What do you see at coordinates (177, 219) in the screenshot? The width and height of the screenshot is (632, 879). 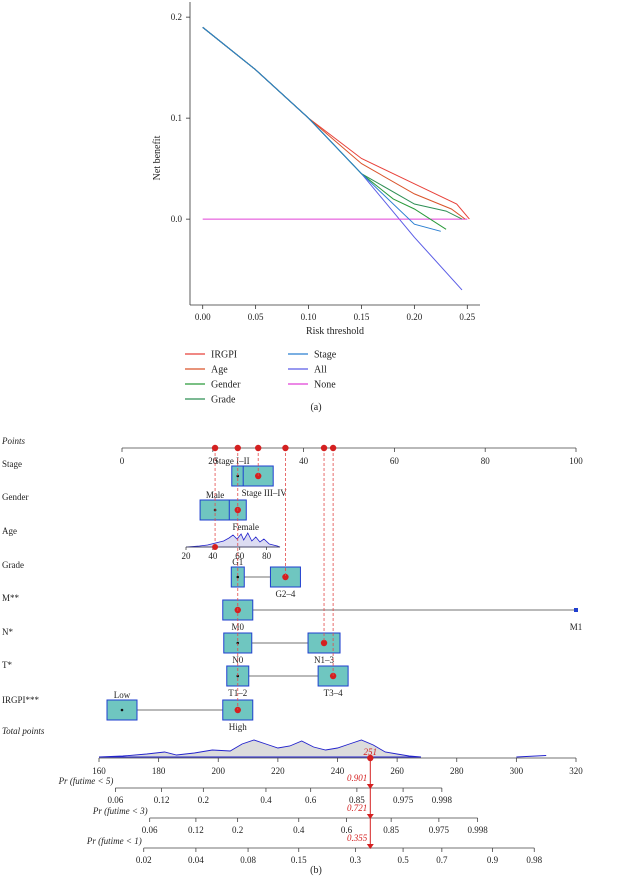 I see `y-tick-label: 0.0` at bounding box center [177, 219].